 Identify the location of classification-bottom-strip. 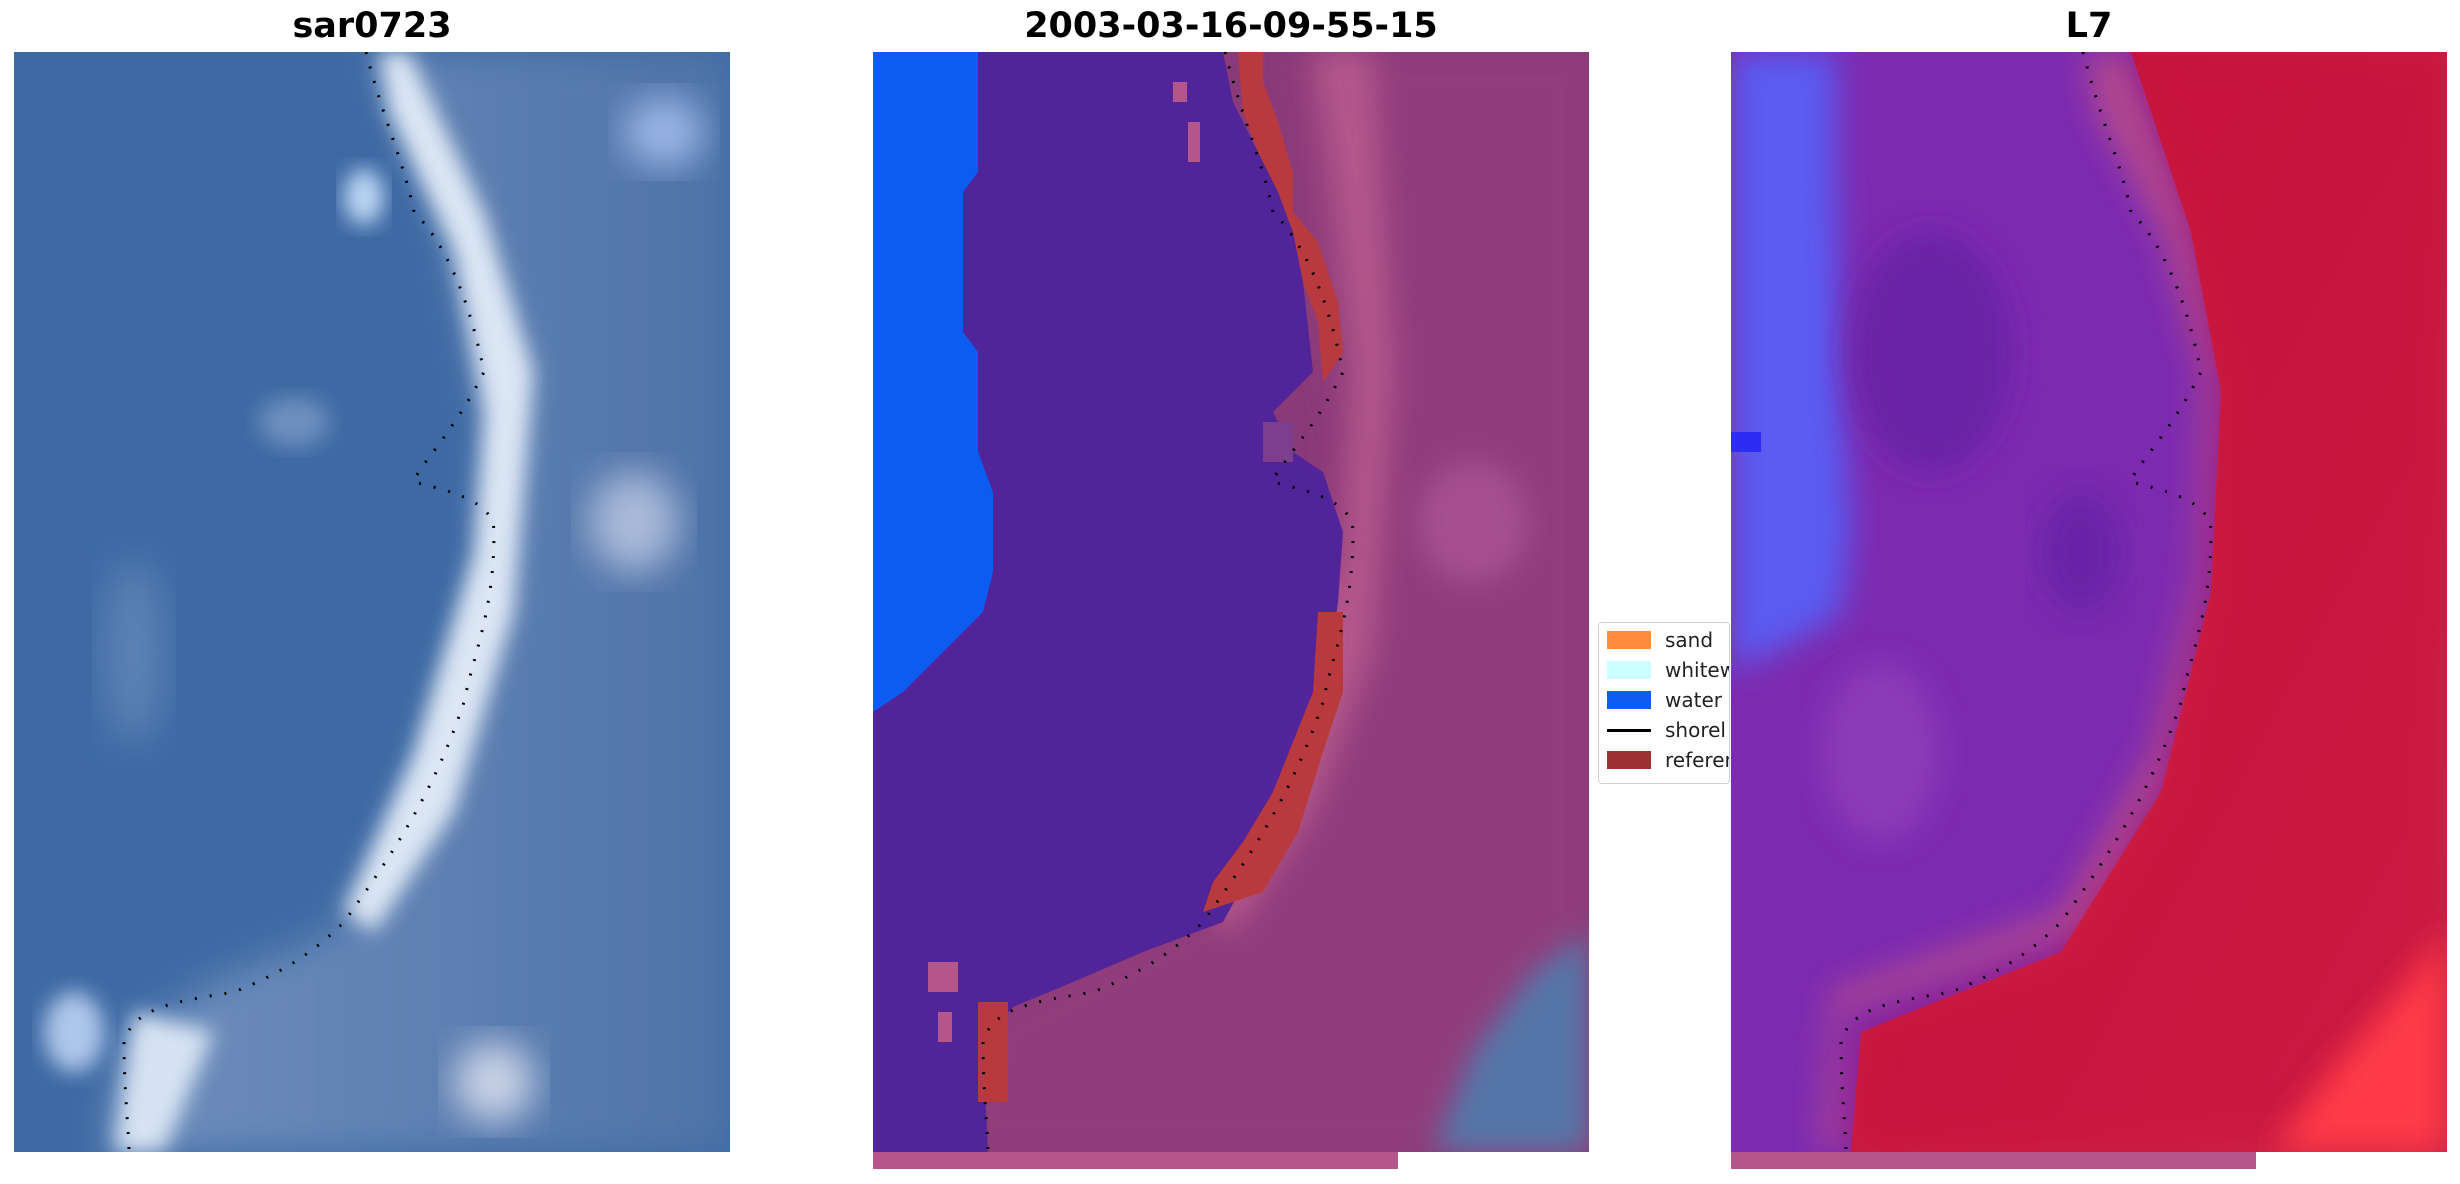
(1135, 1160).